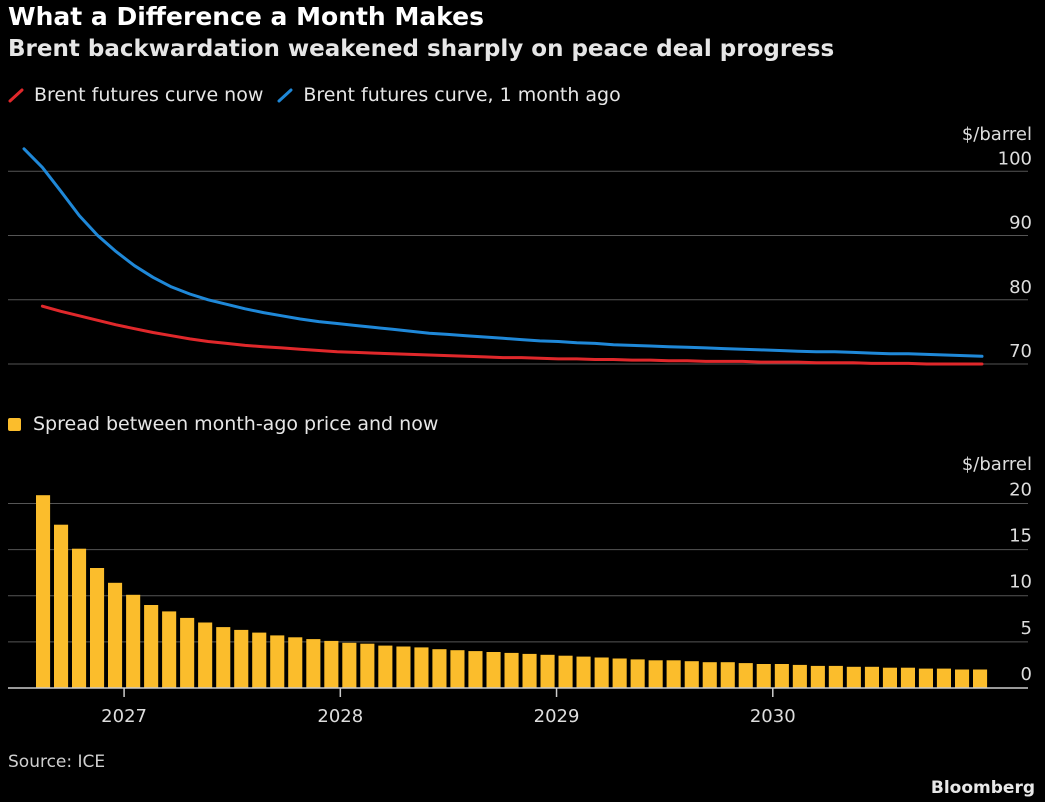  I want to click on bar-chart-legend: Spread between month-ago price and now, so click(230, 424).